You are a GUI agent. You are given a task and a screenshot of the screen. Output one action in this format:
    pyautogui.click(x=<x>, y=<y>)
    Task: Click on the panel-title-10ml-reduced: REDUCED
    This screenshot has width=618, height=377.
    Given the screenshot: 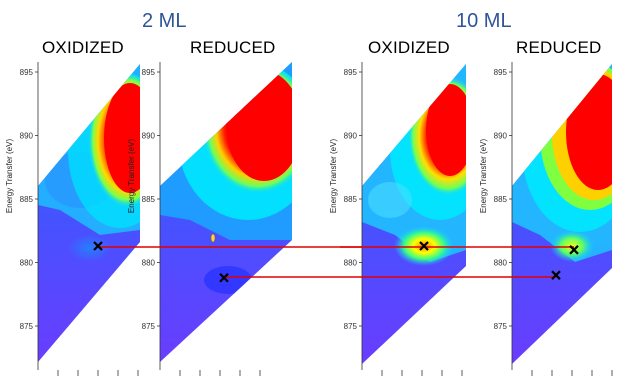 What is the action you would take?
    pyautogui.click(x=559, y=47)
    